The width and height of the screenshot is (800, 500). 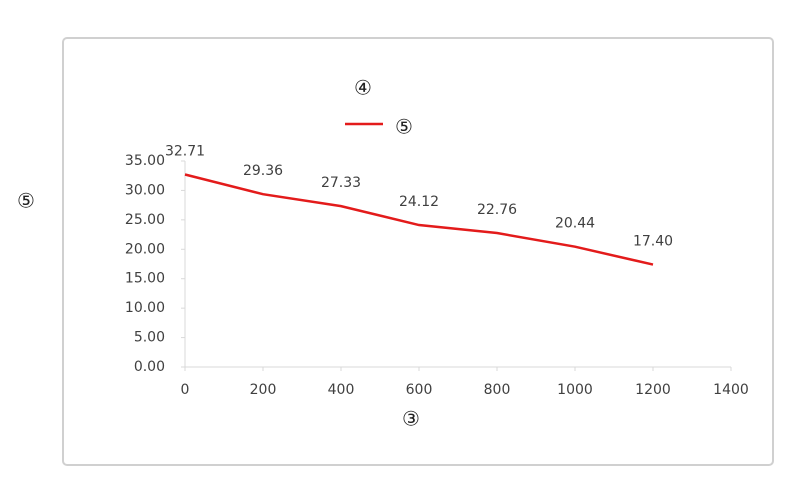 What do you see at coordinates (145, 308) in the screenshot?
I see `y-tick-label: 10.00` at bounding box center [145, 308].